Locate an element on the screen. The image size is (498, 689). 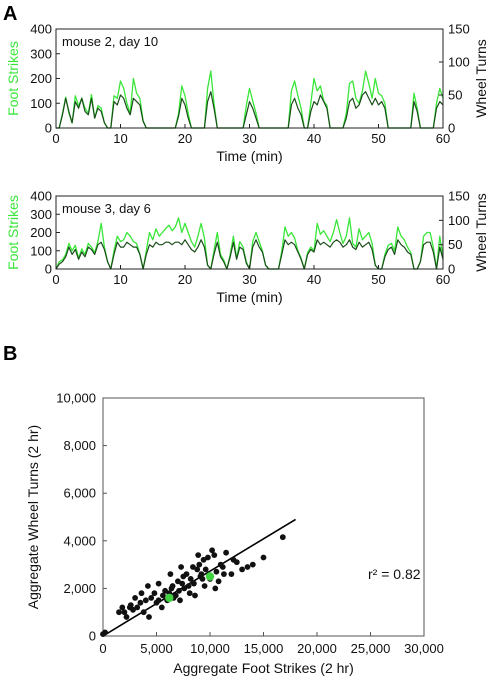
y-axis-label: Aggregate Wheel Turns (2 hr) is located at coordinates (33, 517).